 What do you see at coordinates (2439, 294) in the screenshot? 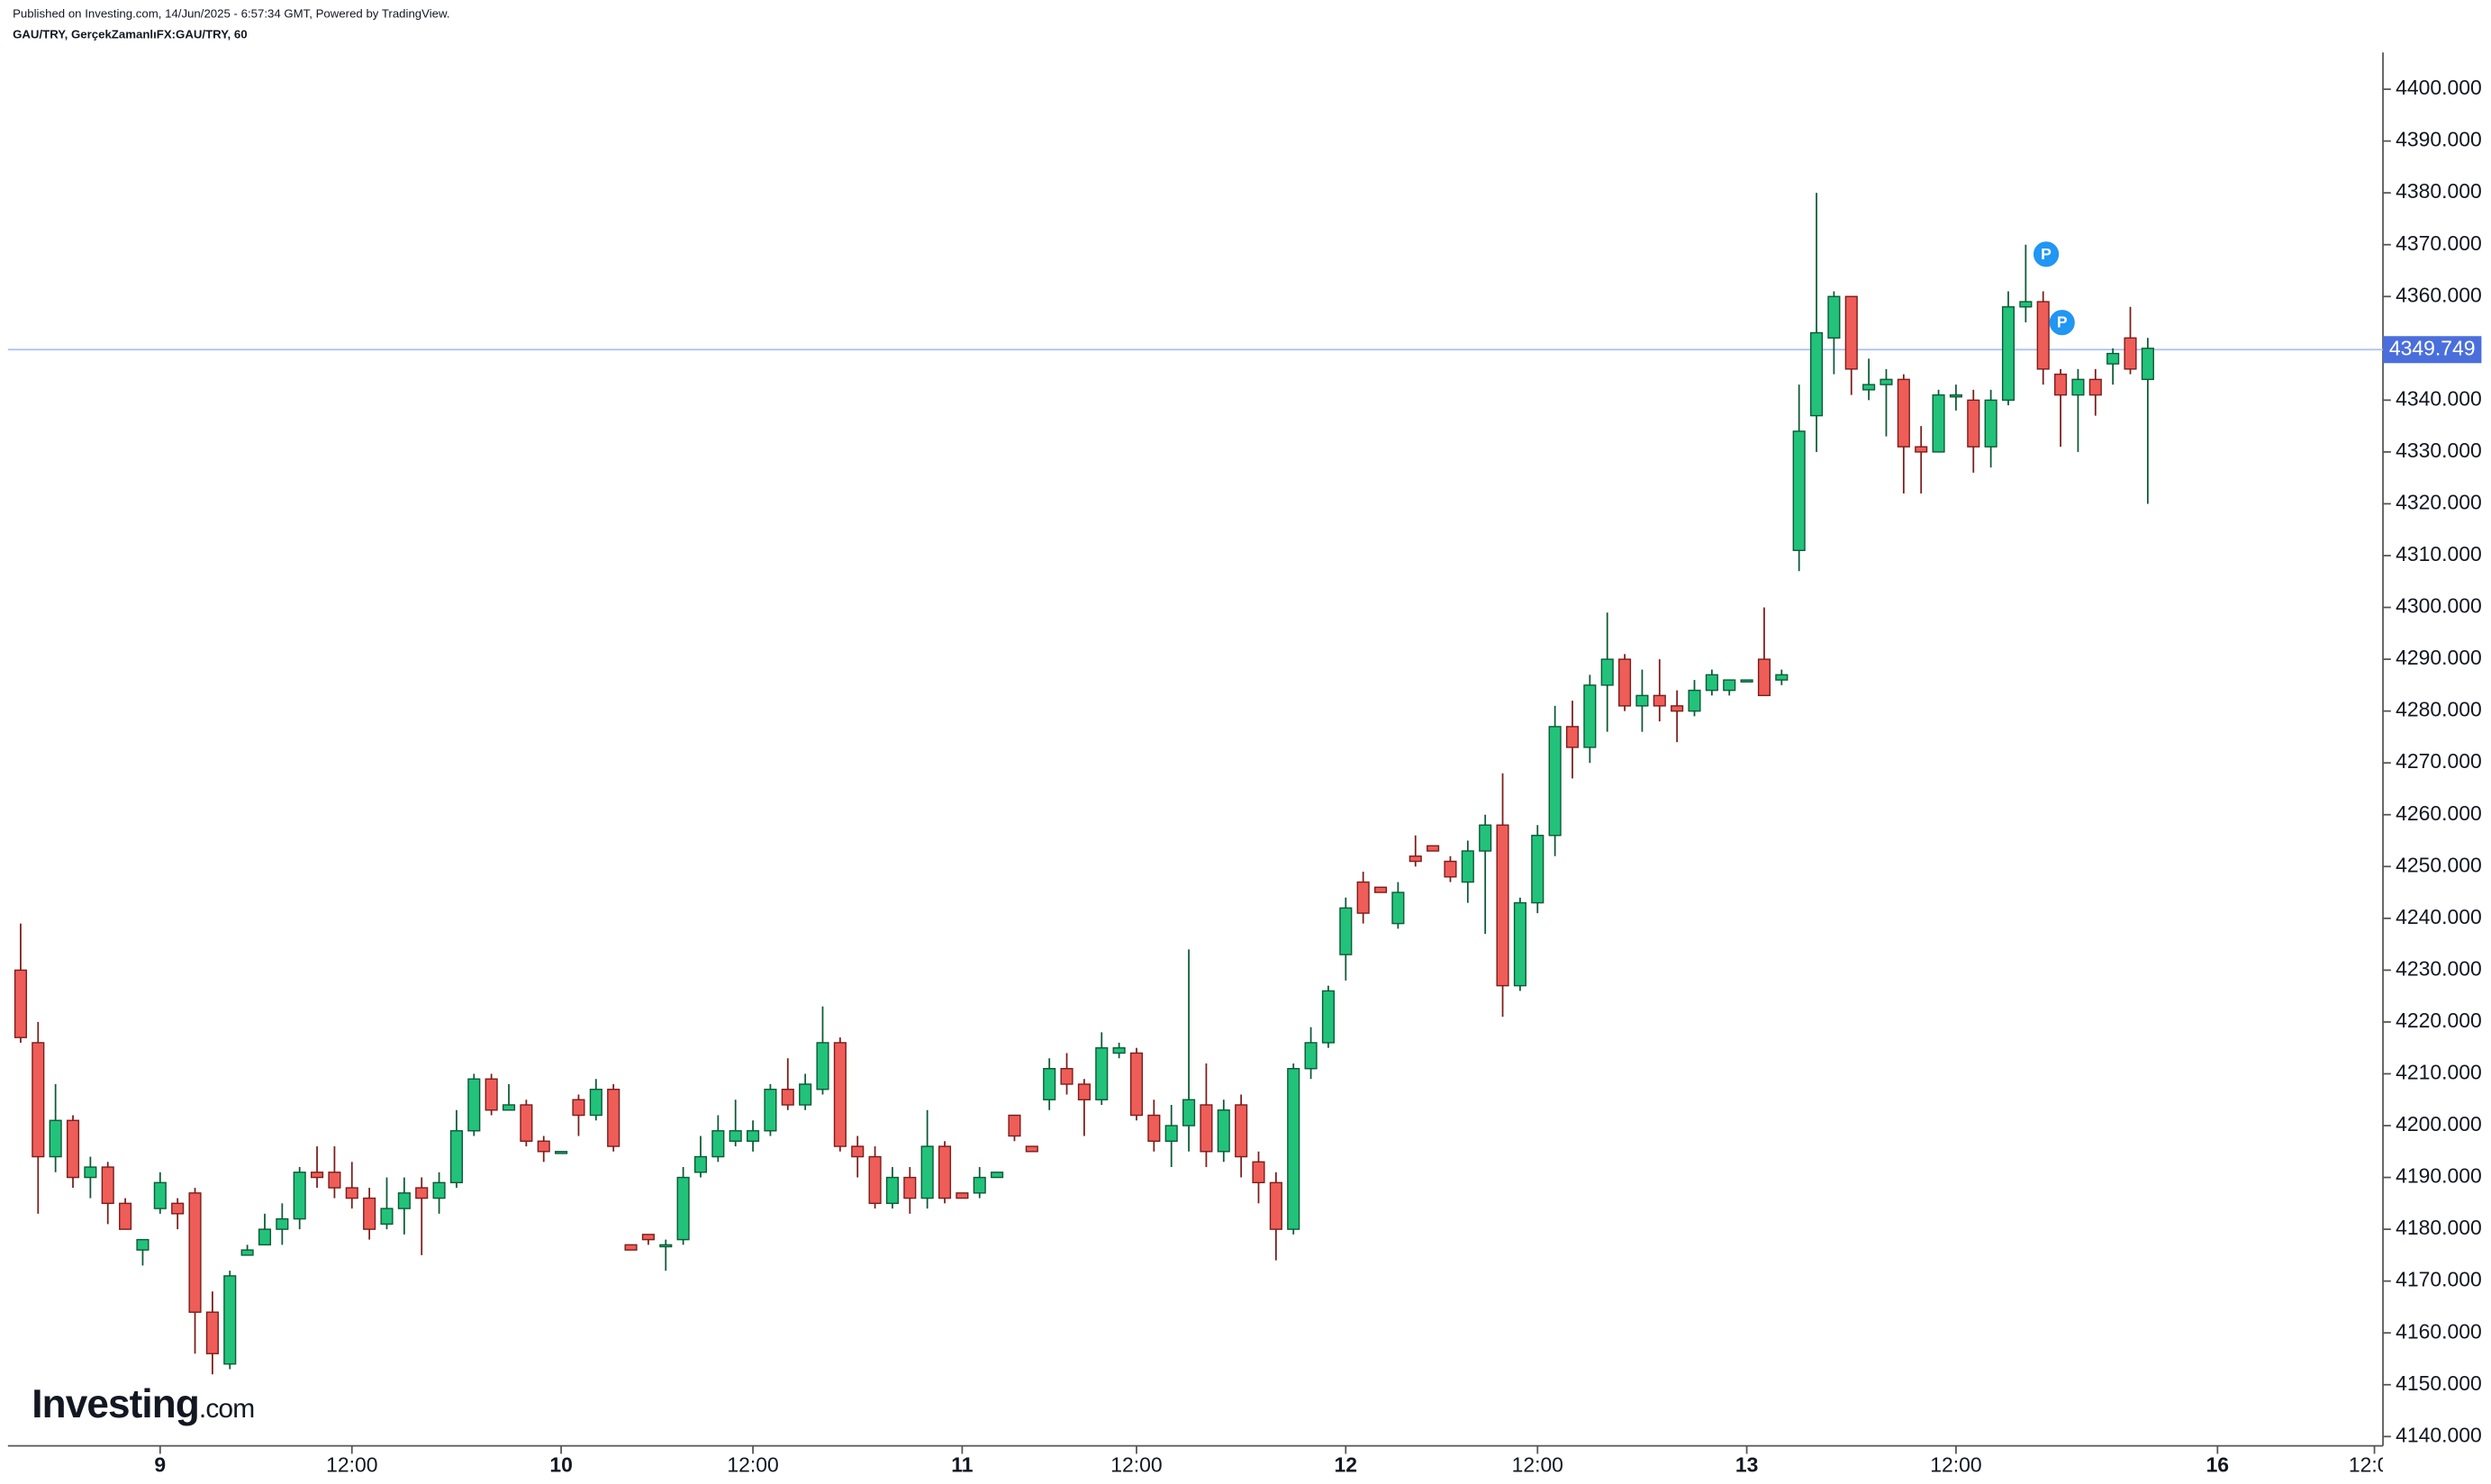
I see `y-tick-label: 4360.000` at bounding box center [2439, 294].